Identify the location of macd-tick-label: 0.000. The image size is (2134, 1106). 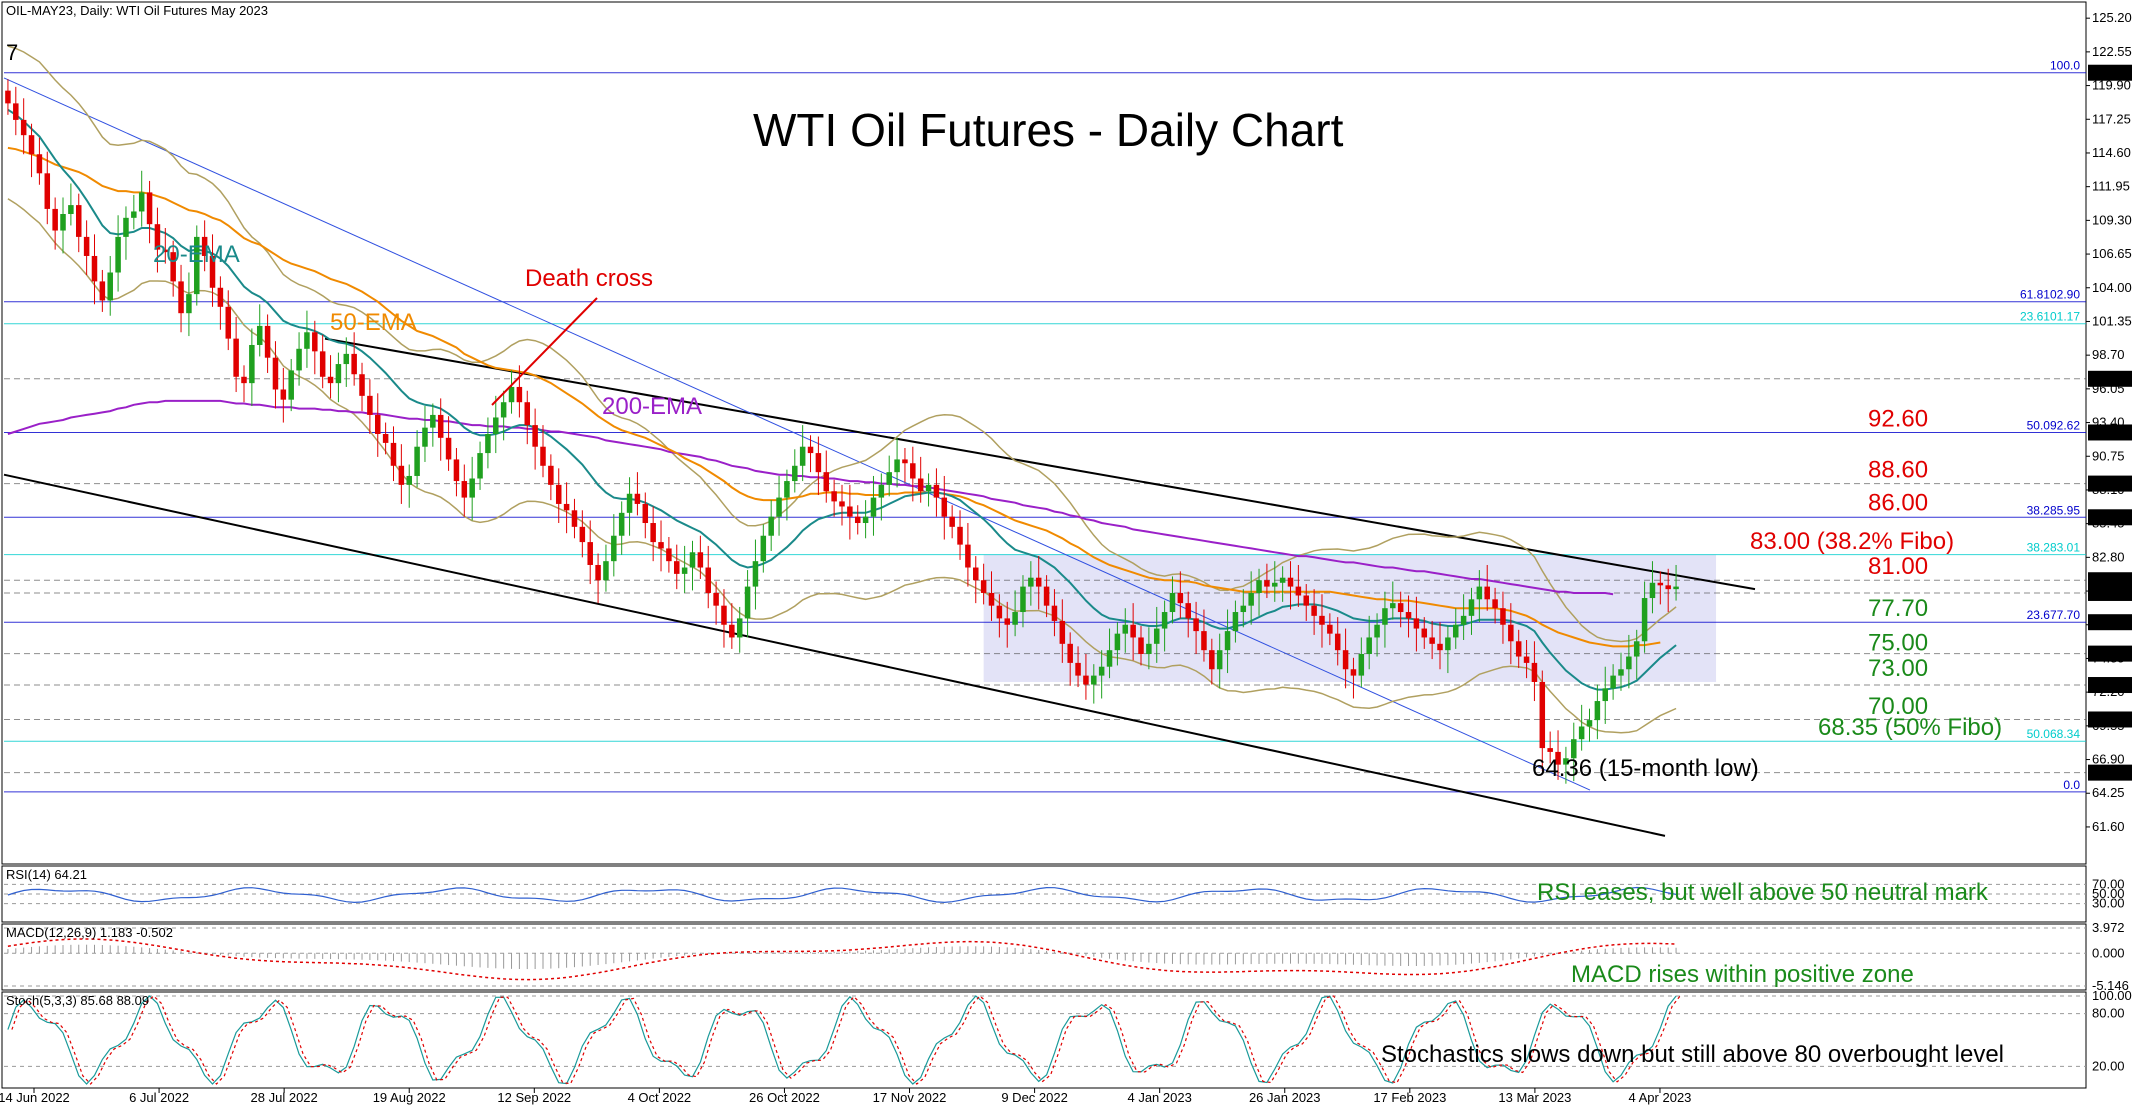
(2108, 952).